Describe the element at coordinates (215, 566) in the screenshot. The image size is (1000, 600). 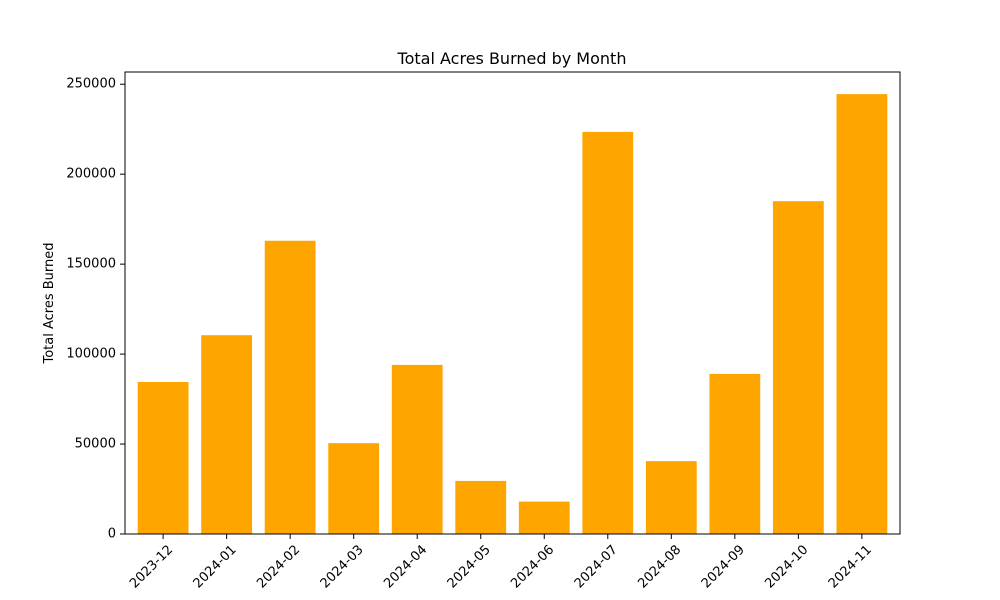
I see `x-tick-label-2024-01: 2024-01` at that location.